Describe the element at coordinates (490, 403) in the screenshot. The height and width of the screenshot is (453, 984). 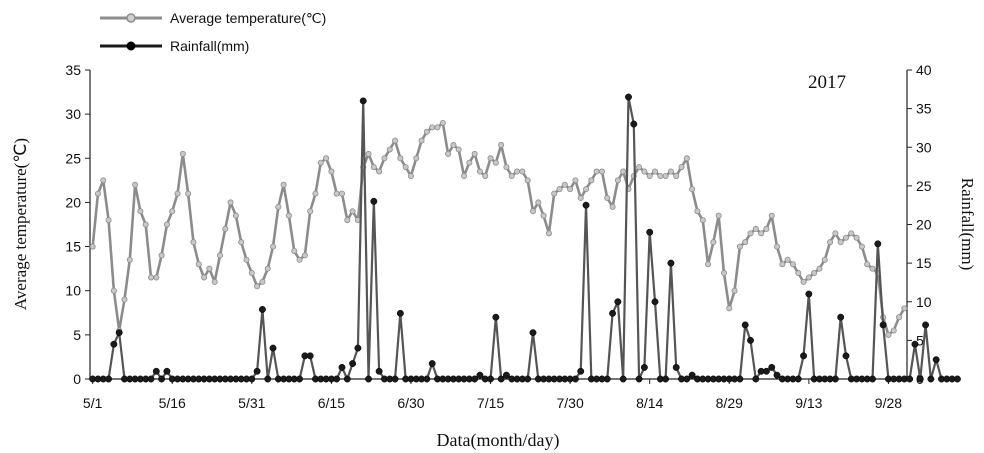
I see `x-tick-label: 7/15` at that location.